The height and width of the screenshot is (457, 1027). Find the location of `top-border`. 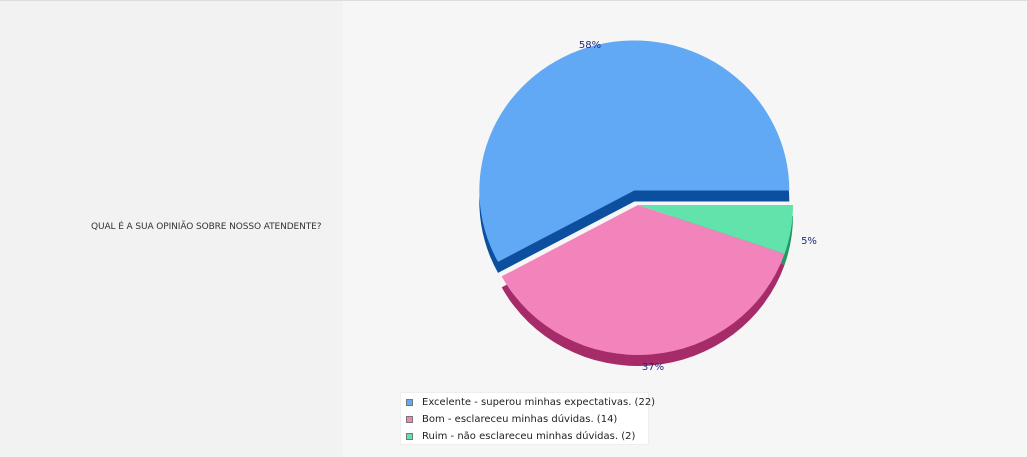

top-border is located at coordinates (513, 0).